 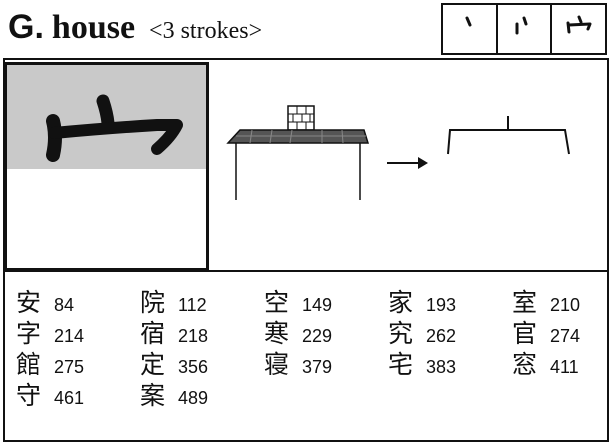 What do you see at coordinates (193, 336) in the screenshot?
I see `kanji-reference-number: 218` at bounding box center [193, 336].